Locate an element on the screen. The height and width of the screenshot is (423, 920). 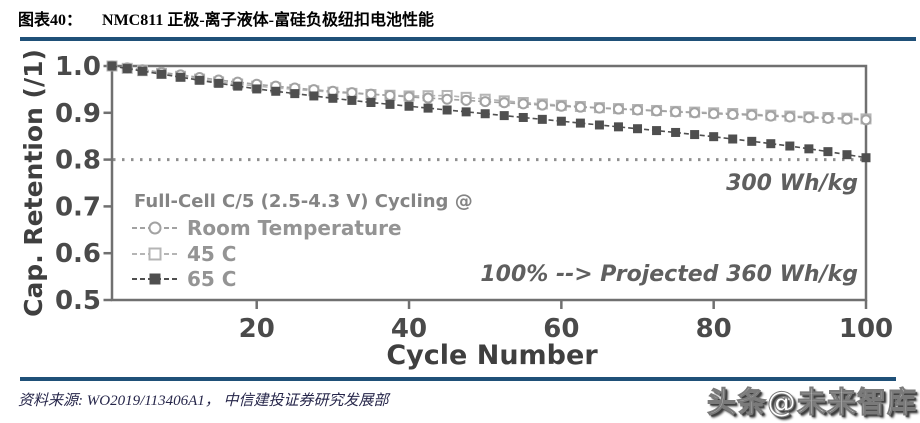
y-tick-label: 0.6 is located at coordinates (78, 254).